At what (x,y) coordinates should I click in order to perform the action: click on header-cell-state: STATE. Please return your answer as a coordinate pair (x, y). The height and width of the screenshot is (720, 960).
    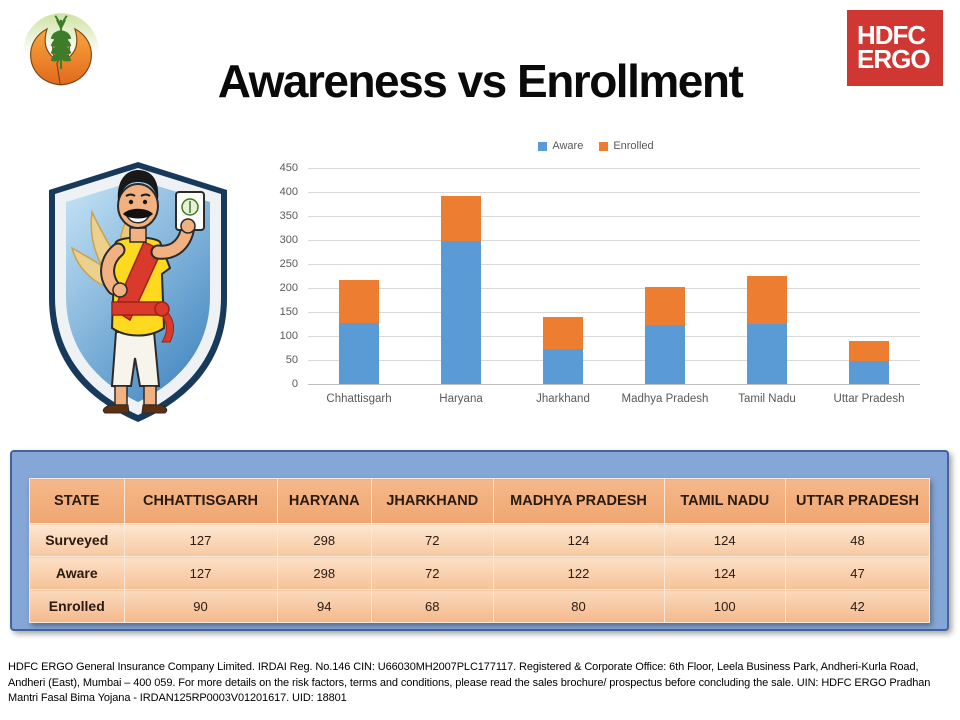
    Looking at the image, I should click on (77, 501).